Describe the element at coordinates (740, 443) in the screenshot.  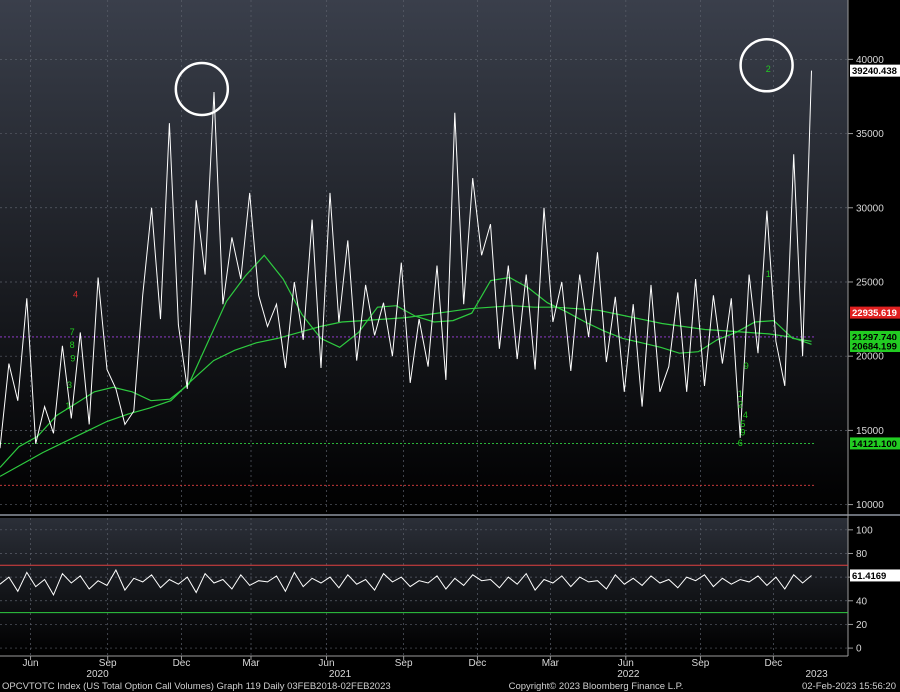
I see `td-marker-14: 6` at that location.